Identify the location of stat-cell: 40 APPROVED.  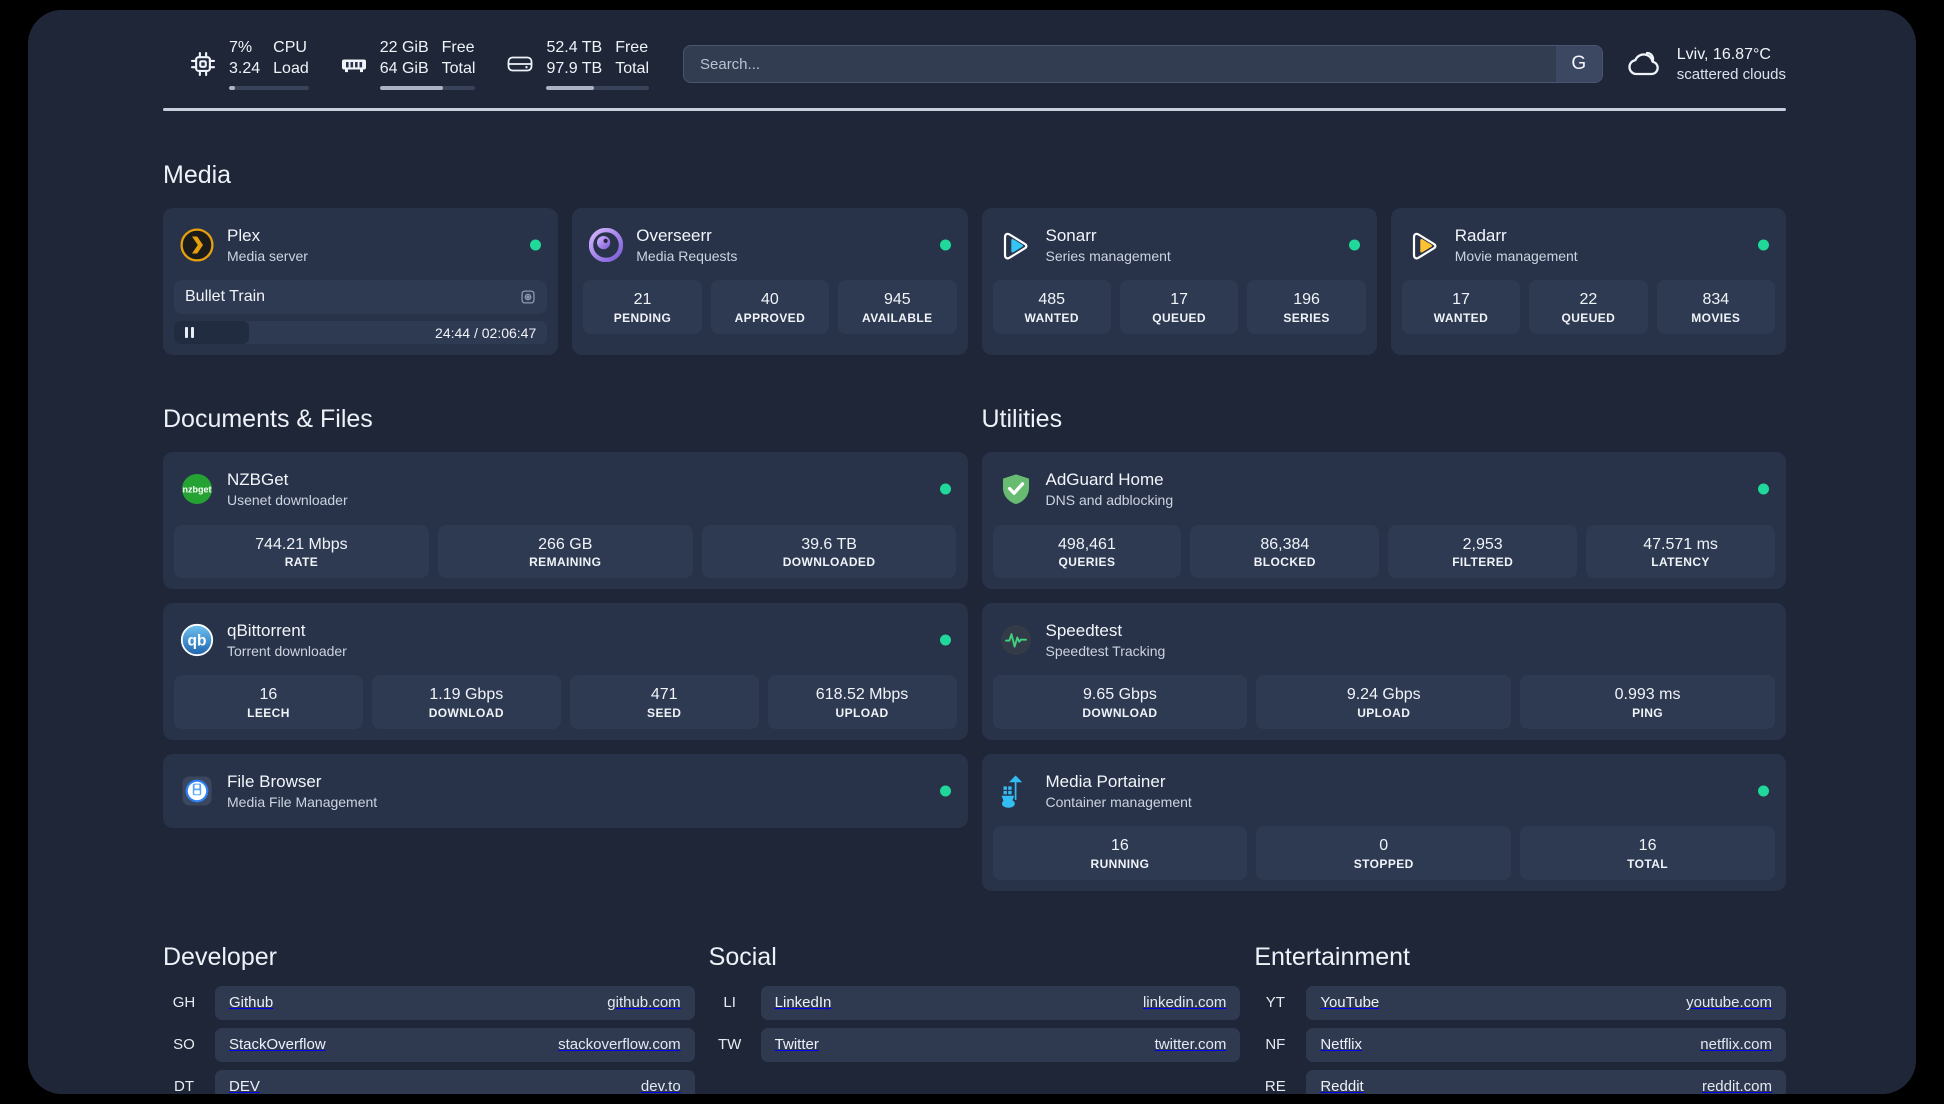
(770, 307).